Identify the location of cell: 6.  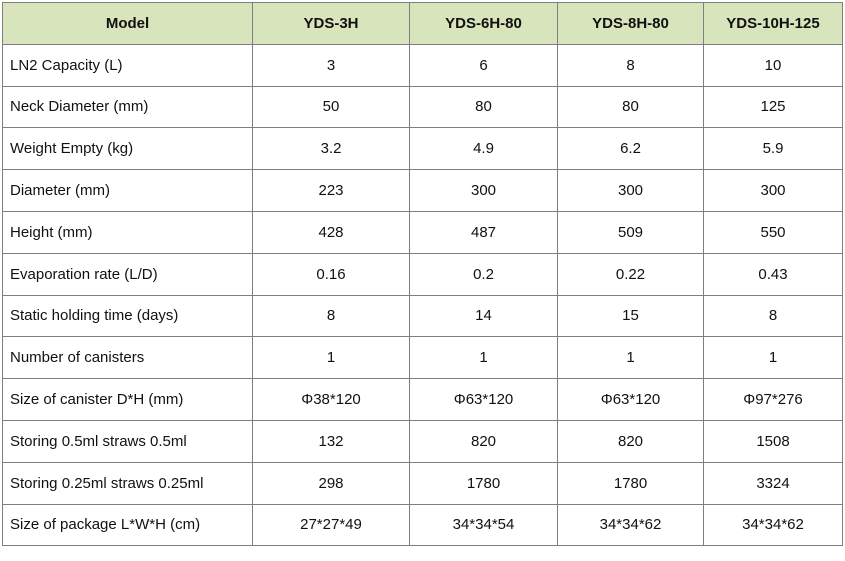
(483, 65).